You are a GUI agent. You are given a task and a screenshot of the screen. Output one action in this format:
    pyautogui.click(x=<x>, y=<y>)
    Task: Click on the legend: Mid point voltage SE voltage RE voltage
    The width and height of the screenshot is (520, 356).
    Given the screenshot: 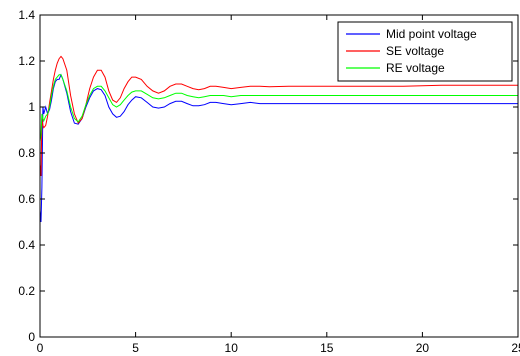 What is the action you would take?
    pyautogui.click(x=425, y=51)
    